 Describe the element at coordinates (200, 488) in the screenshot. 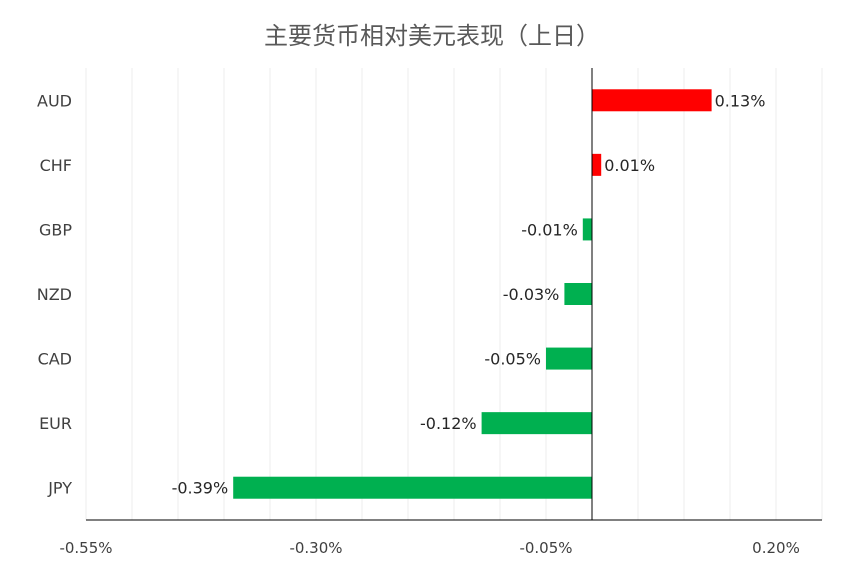

I see `data-label: -0.39%` at that location.